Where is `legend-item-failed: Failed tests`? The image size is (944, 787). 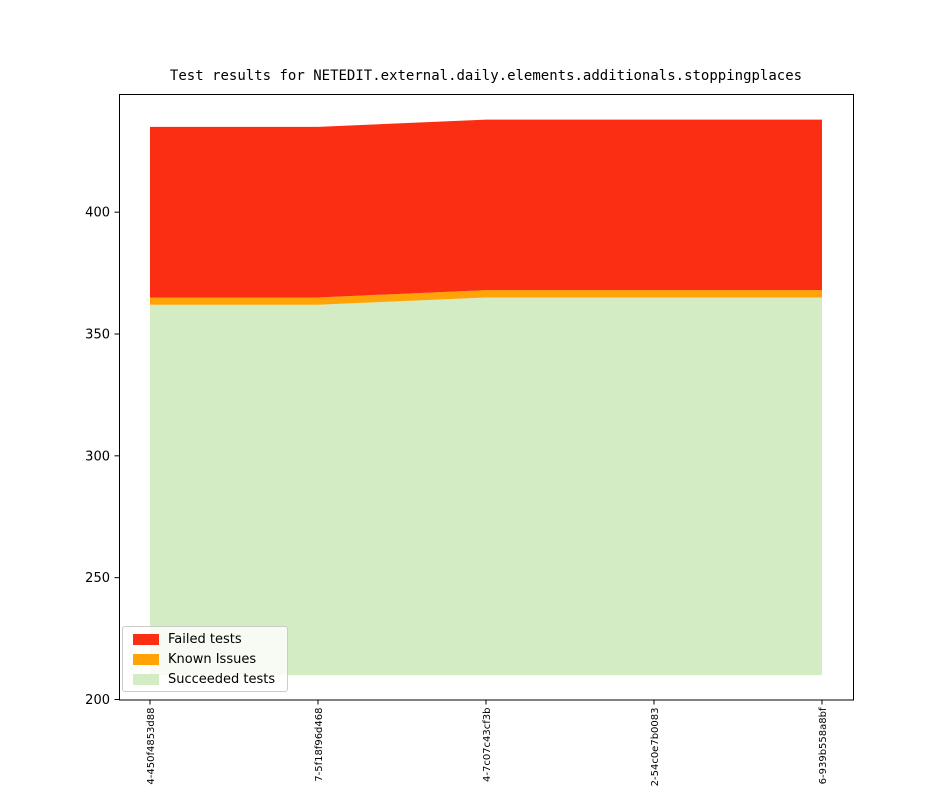 legend-item-failed: Failed tests is located at coordinates (205, 639).